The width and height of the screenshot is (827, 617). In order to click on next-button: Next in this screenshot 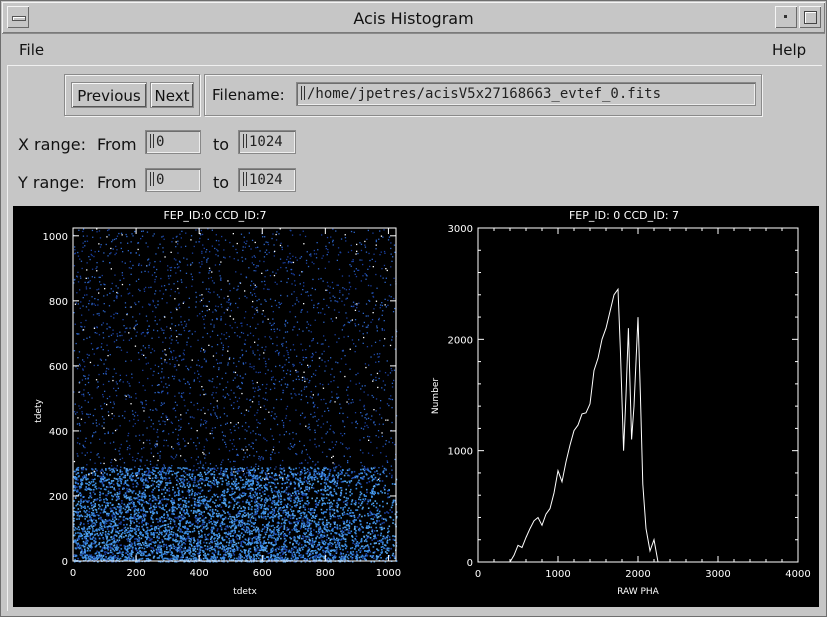, I will do `click(172, 95)`.